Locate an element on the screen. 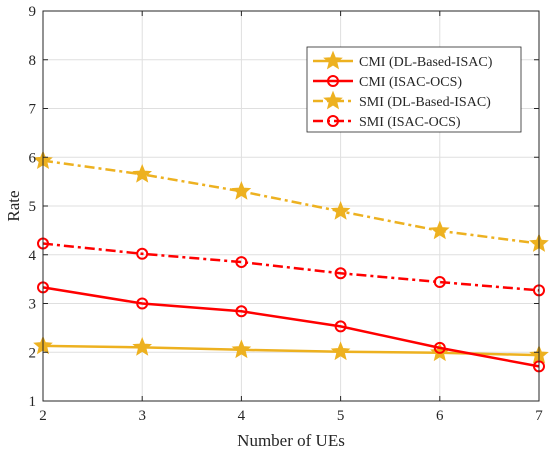 The image size is (550, 454). x-tick-label: 6 is located at coordinates (440, 416).